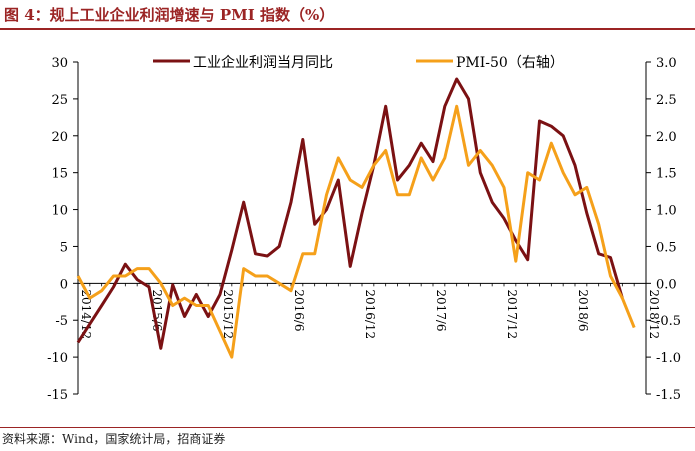  What do you see at coordinates (59, 174) in the screenshot?
I see `y-left-tick-label: 15` at bounding box center [59, 174].